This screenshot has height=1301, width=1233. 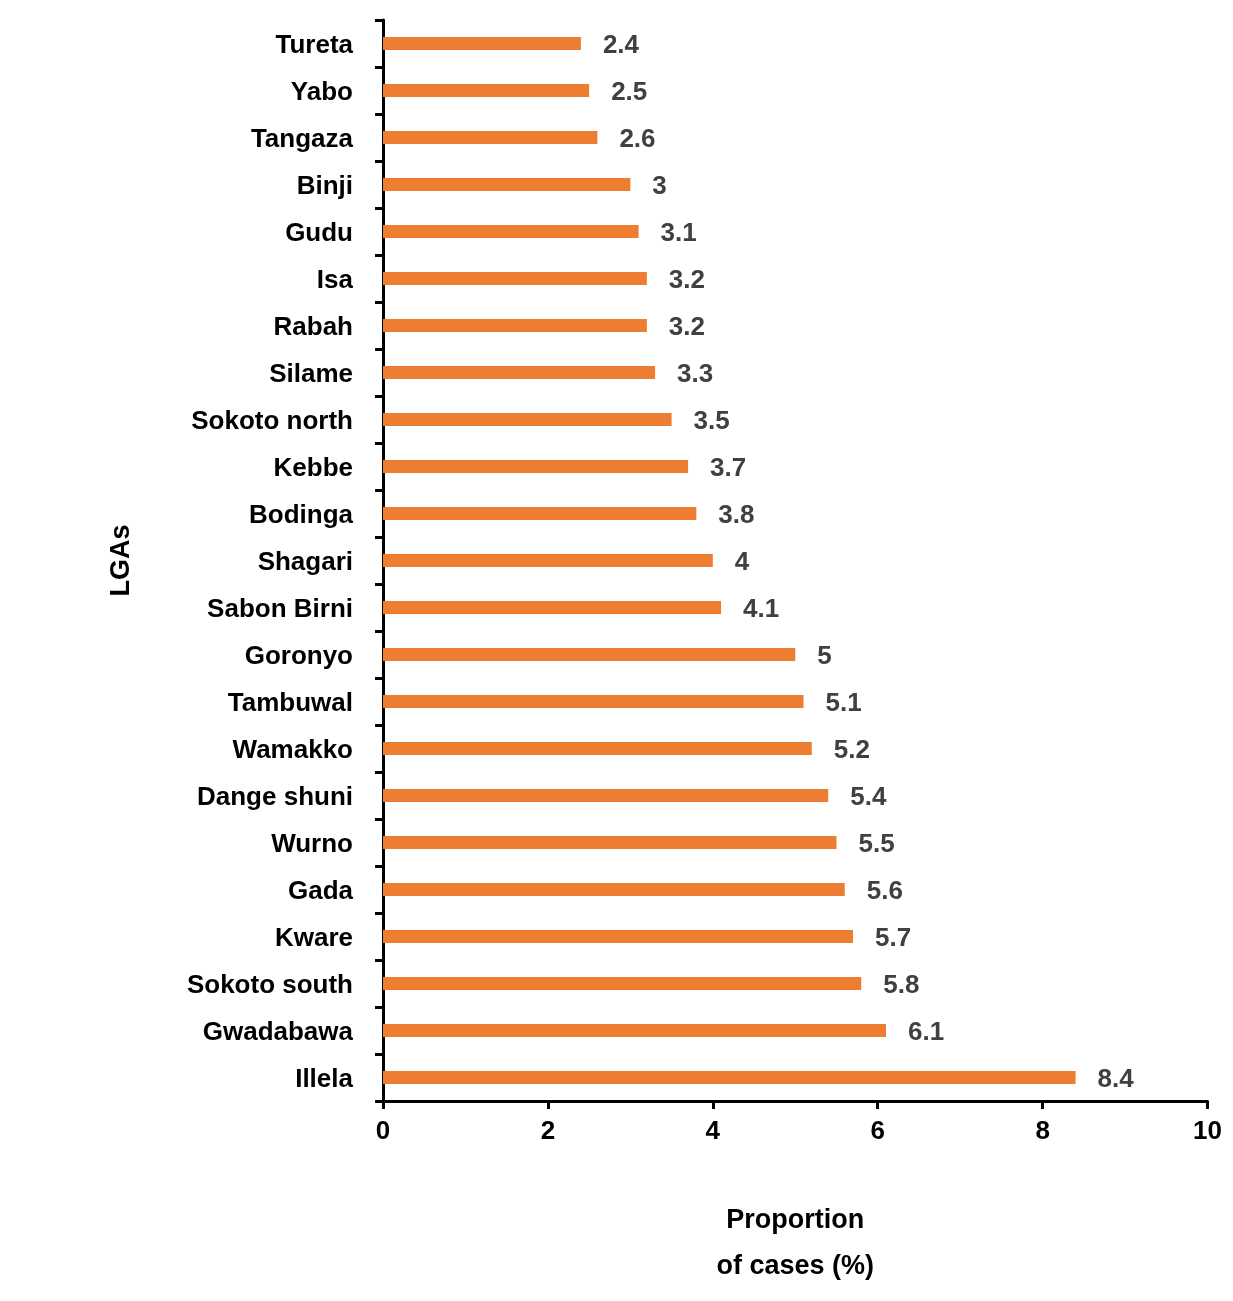 I want to click on y-tick-label: Wamakko, so click(x=292, y=748).